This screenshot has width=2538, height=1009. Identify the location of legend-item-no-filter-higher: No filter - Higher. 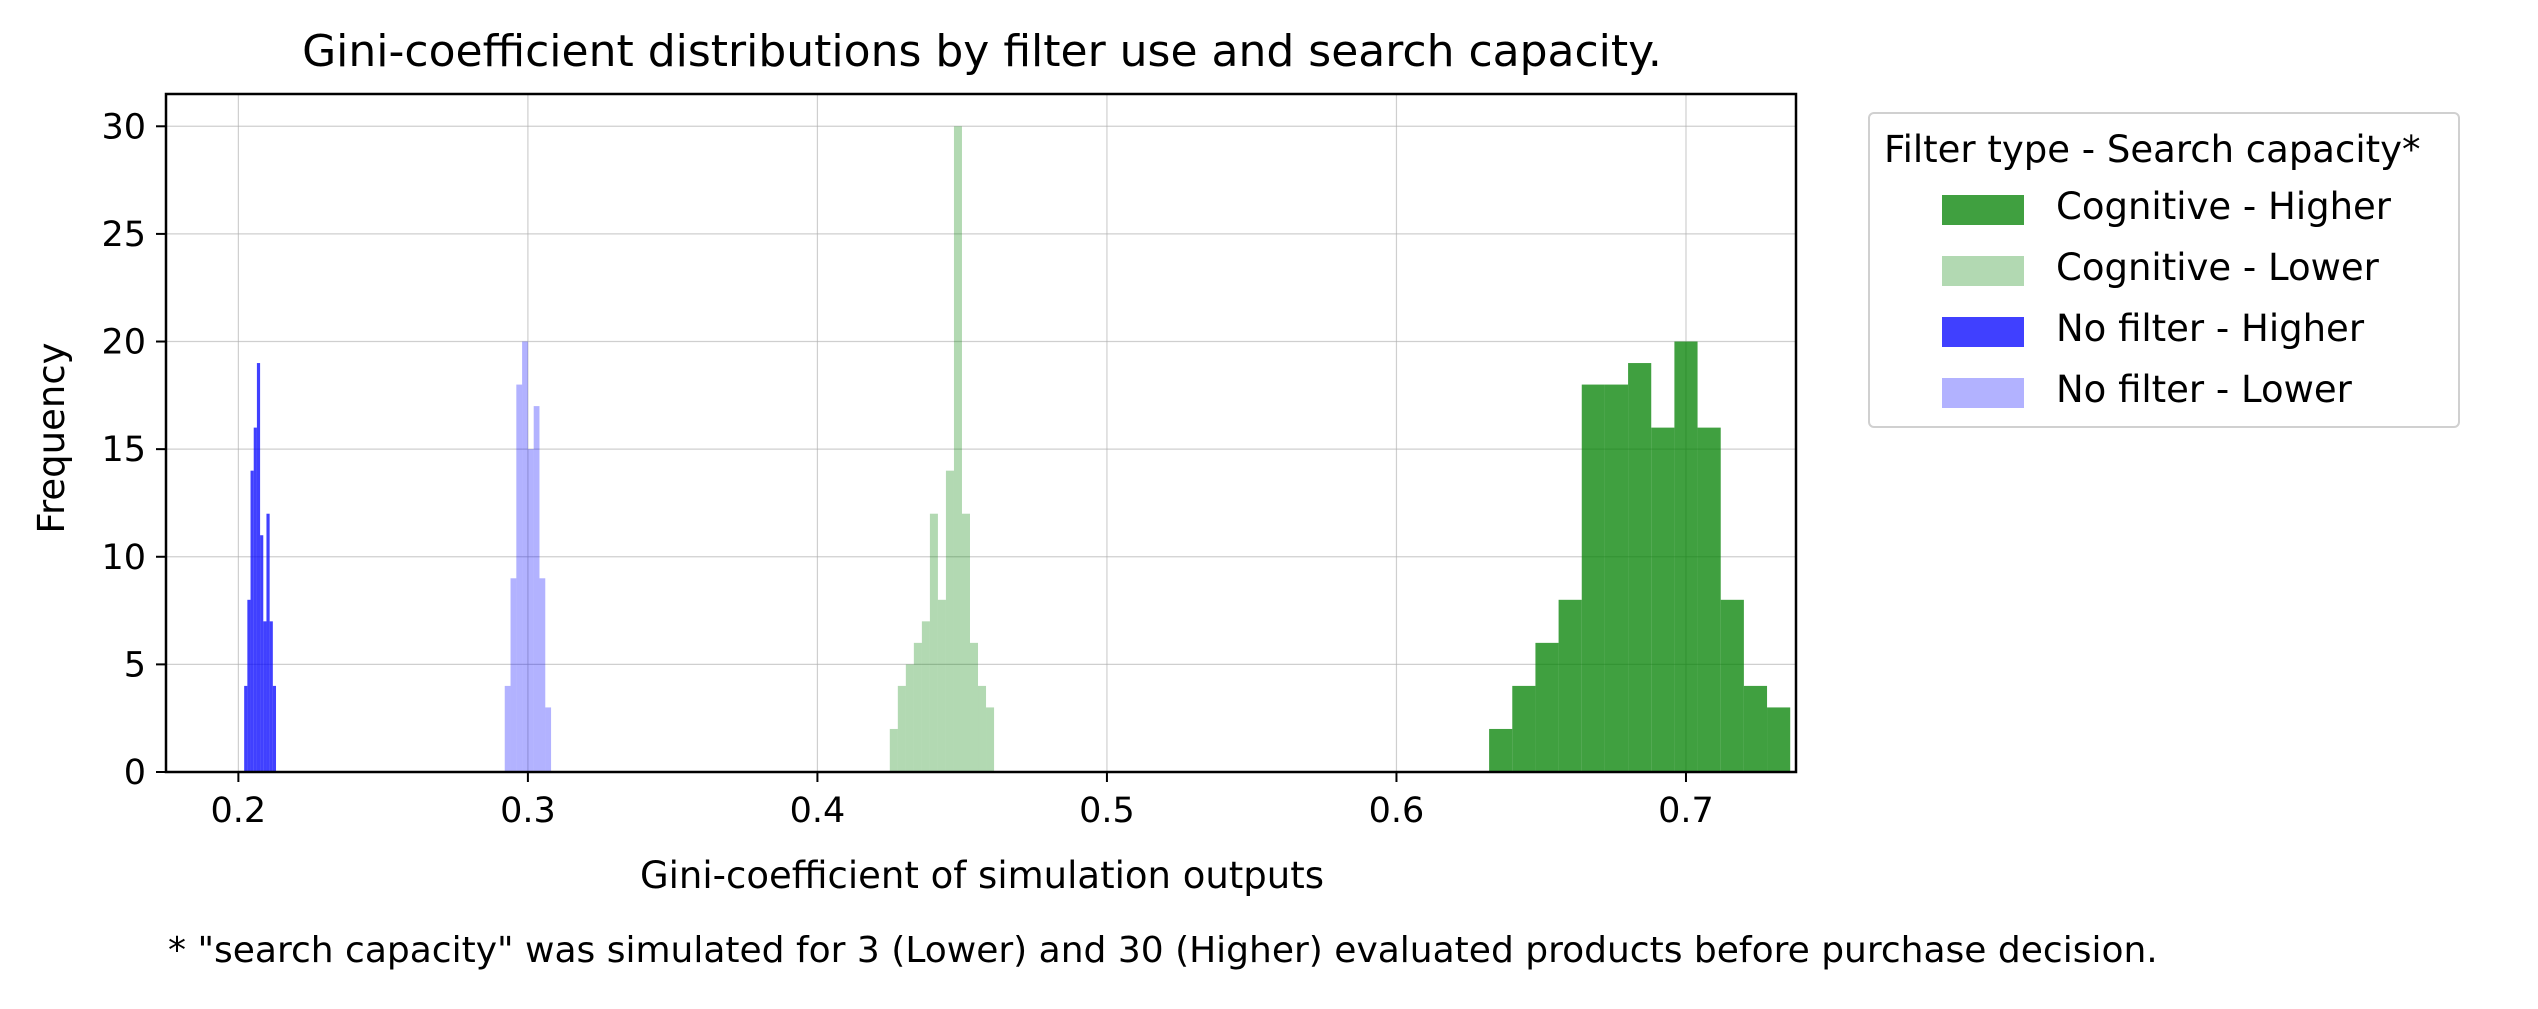
(2192, 329).